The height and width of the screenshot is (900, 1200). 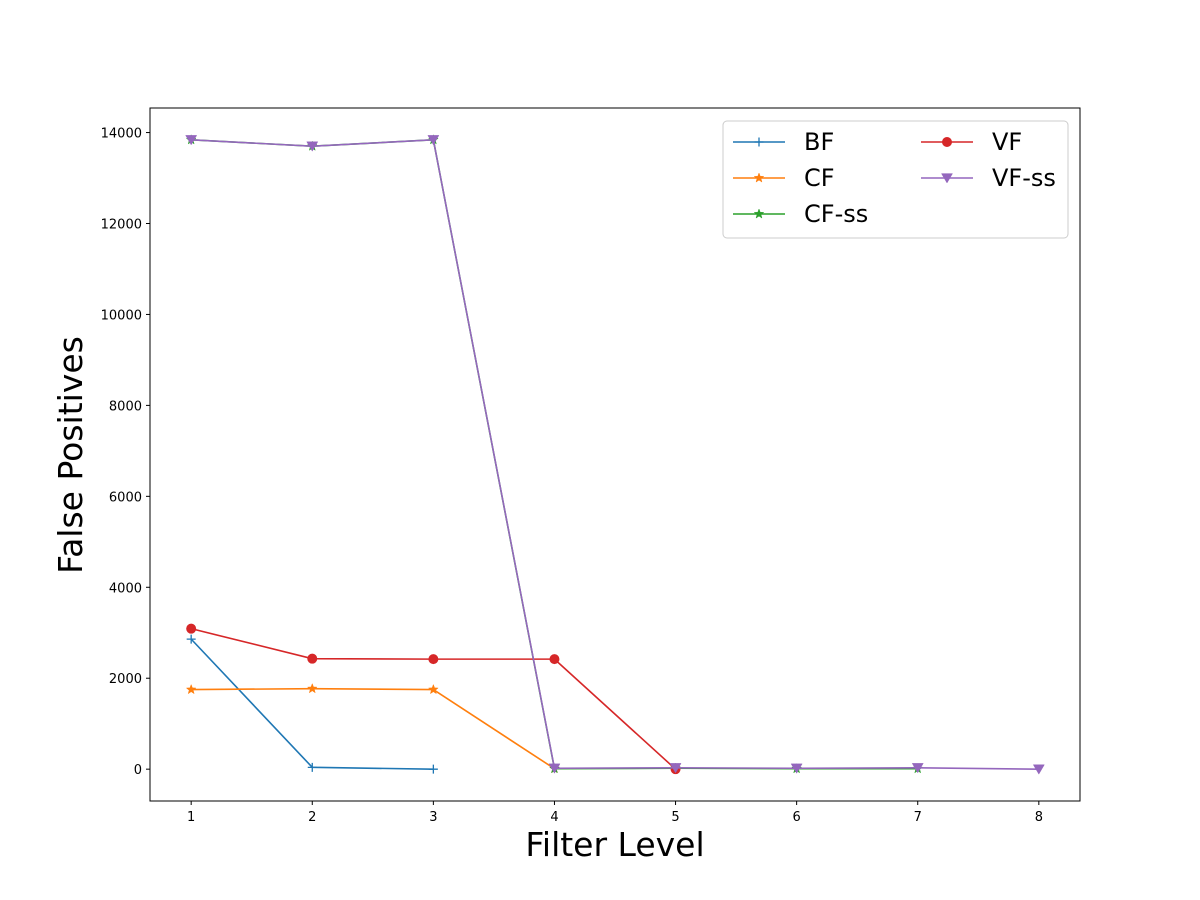 I want to click on legend-marker-cf-ss, so click(x=759, y=213).